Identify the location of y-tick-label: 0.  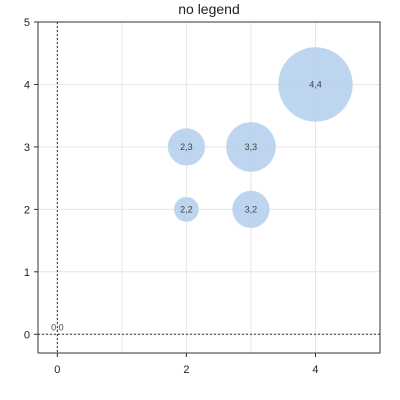
(27, 335).